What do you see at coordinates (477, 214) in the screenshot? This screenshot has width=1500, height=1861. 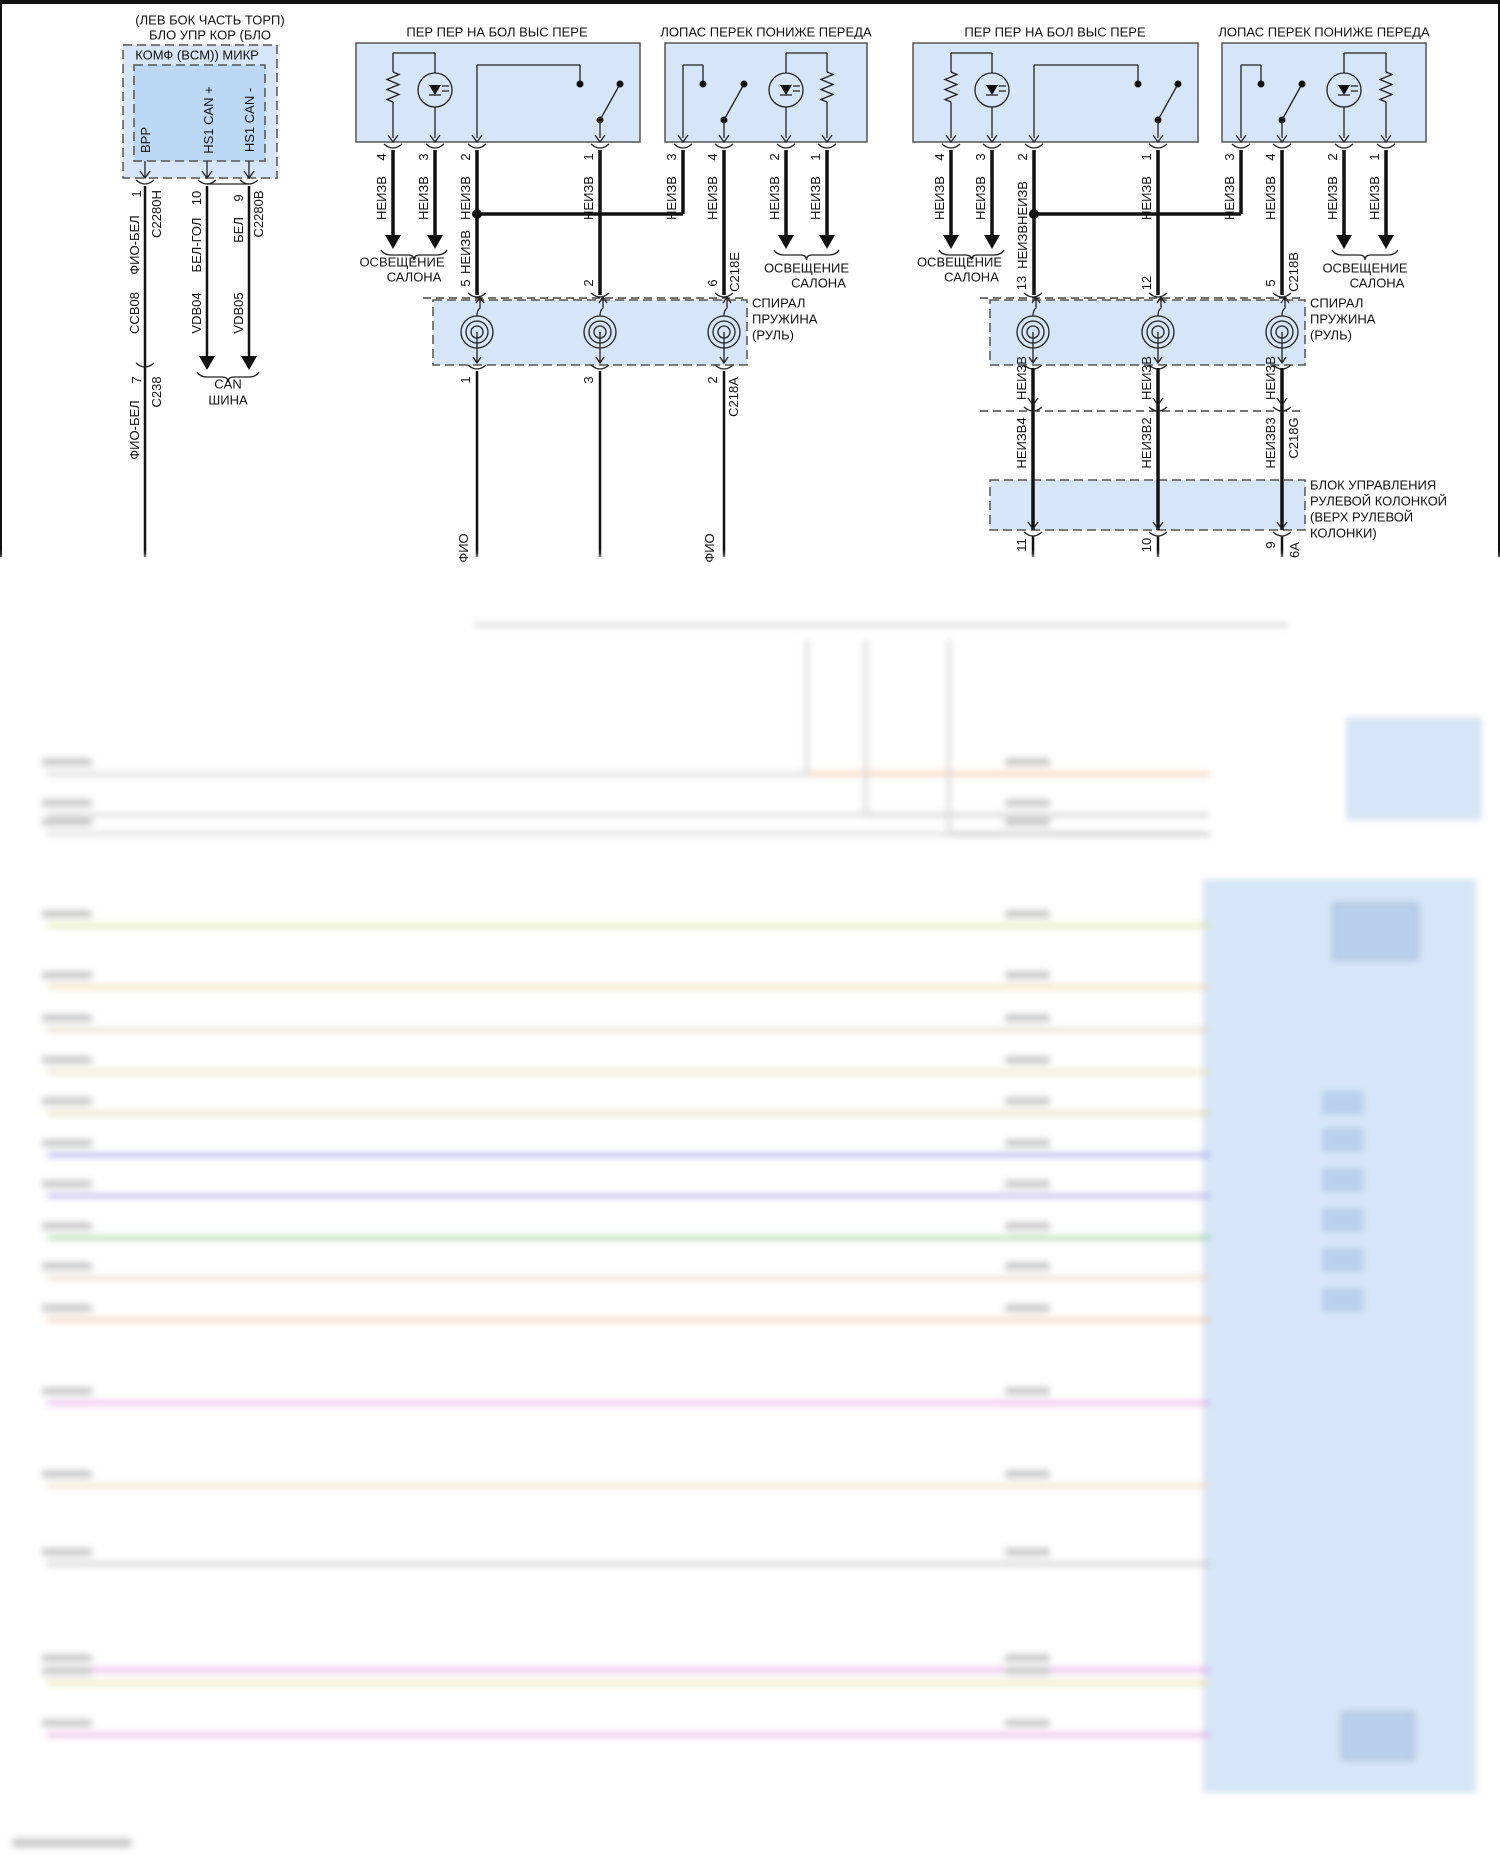 I see `junction-dot` at bounding box center [477, 214].